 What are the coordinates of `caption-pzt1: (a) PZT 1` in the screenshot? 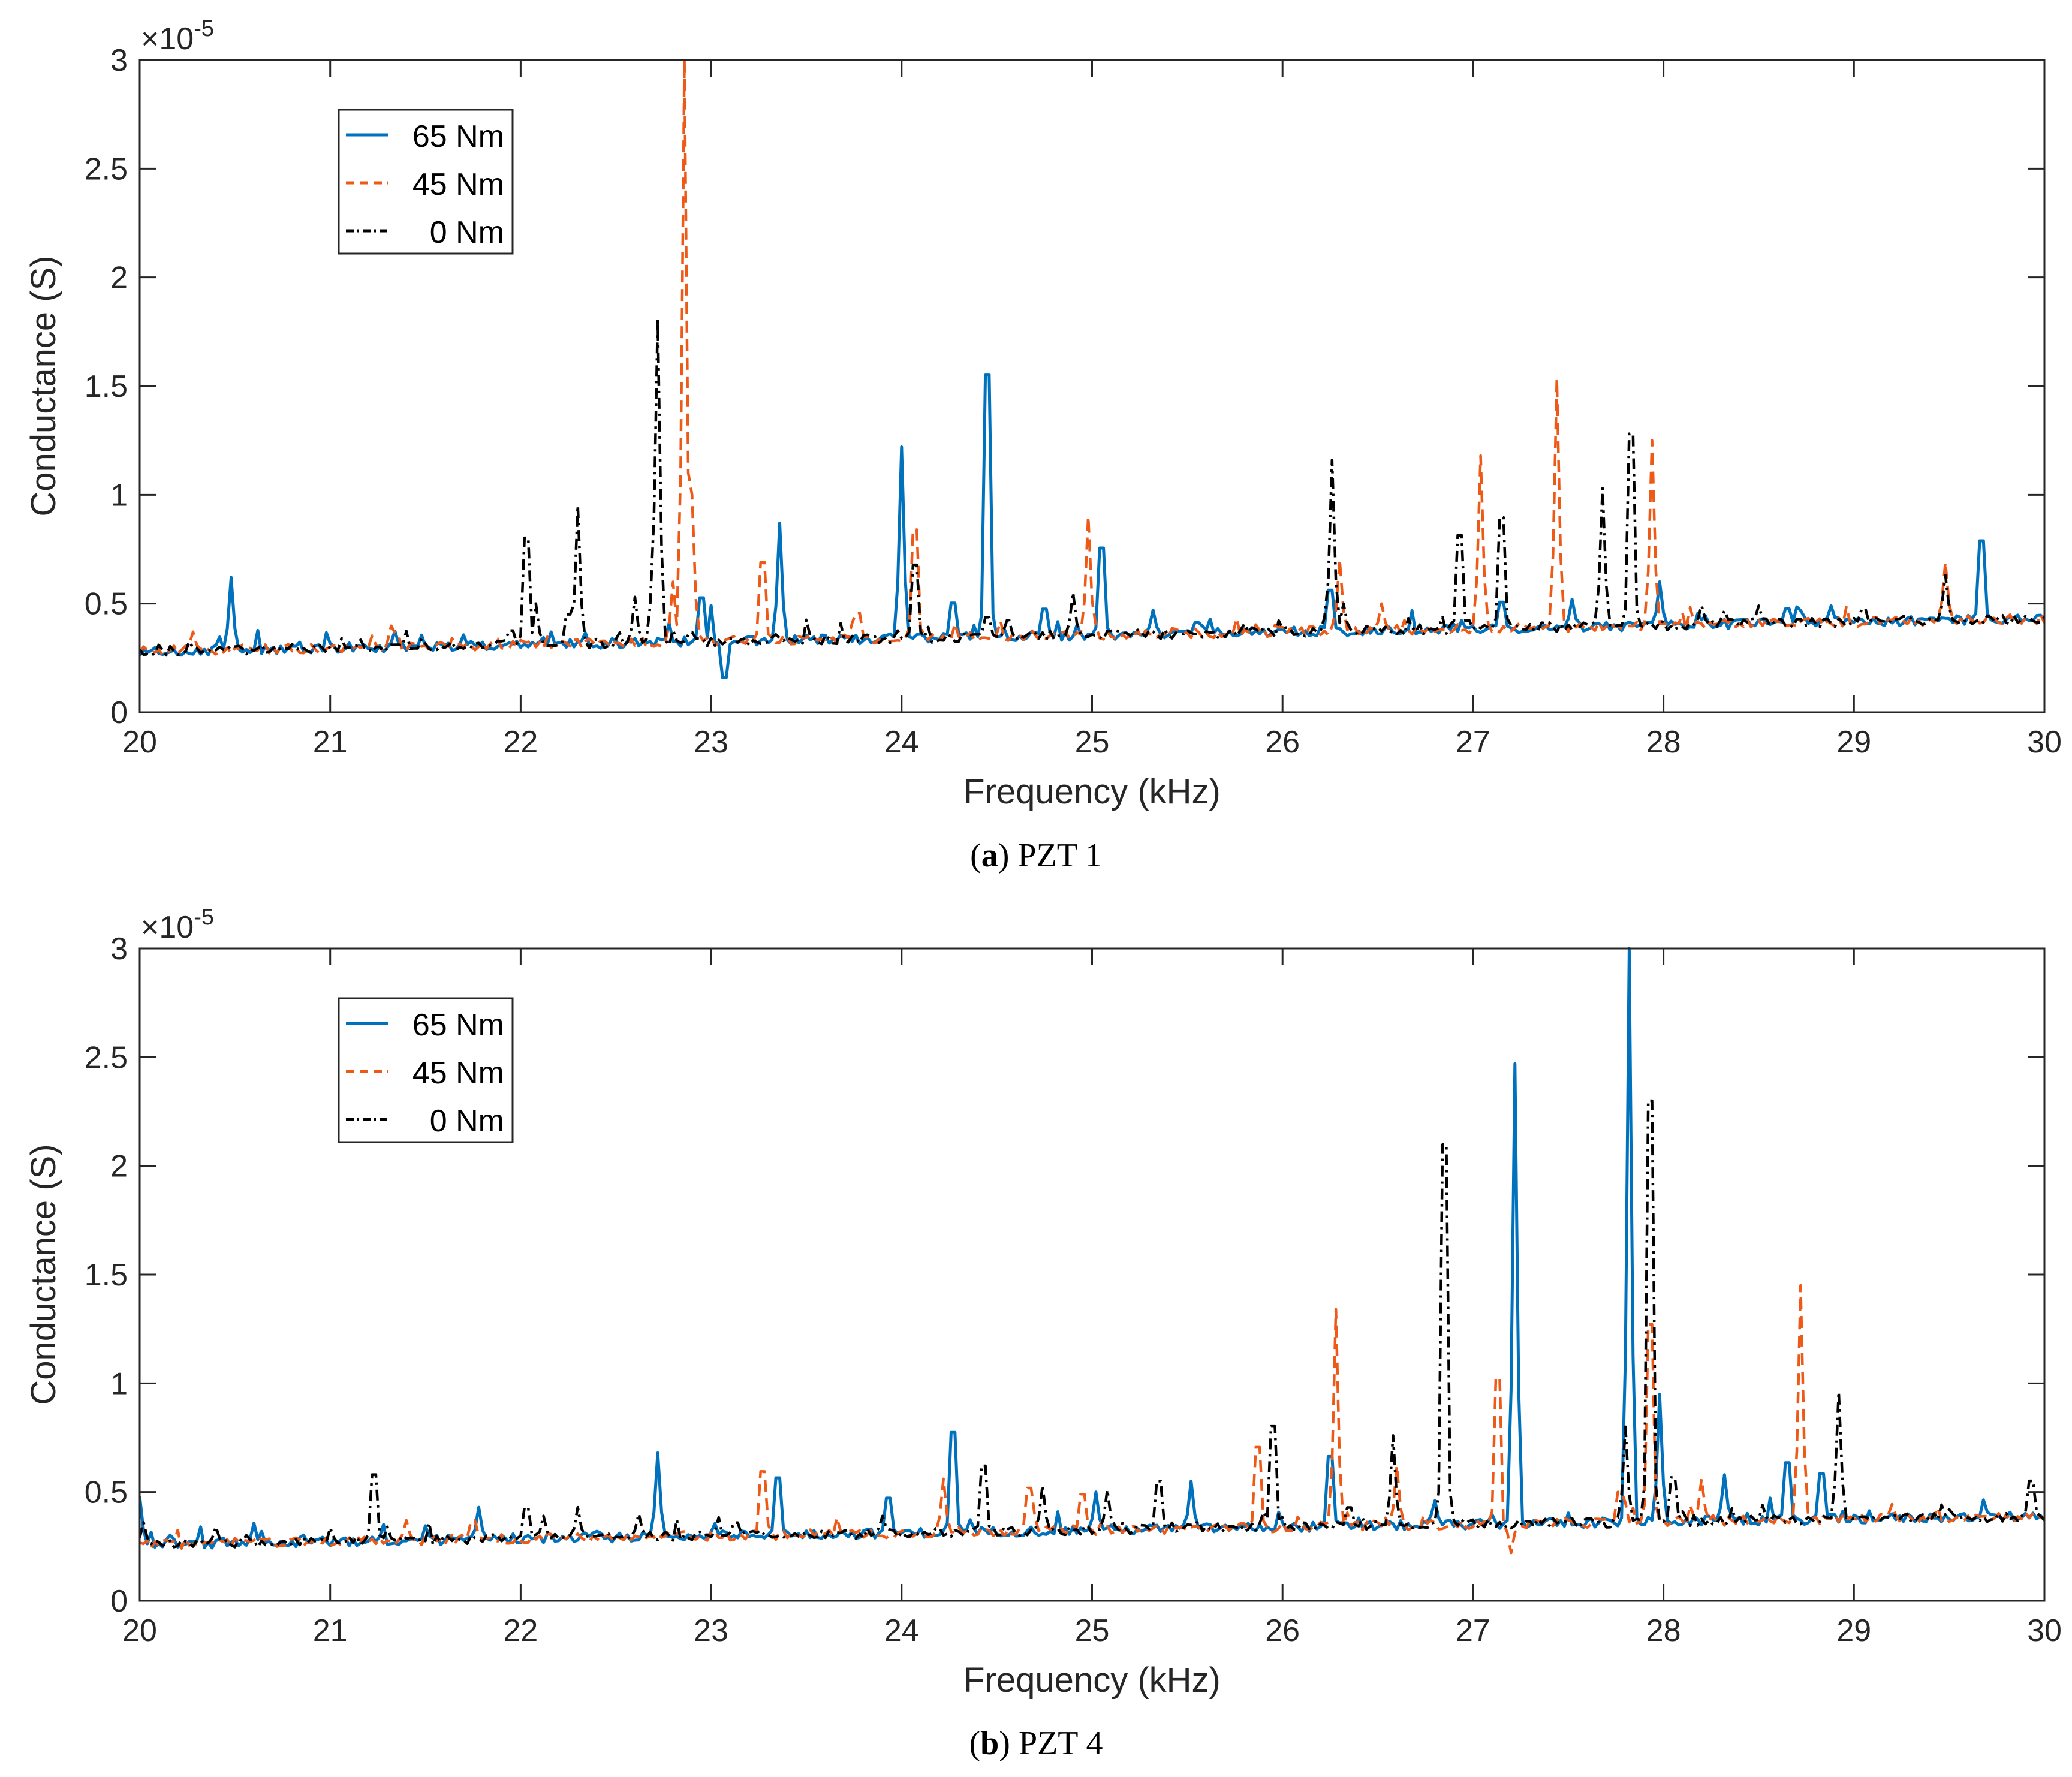 It's located at (1036, 855).